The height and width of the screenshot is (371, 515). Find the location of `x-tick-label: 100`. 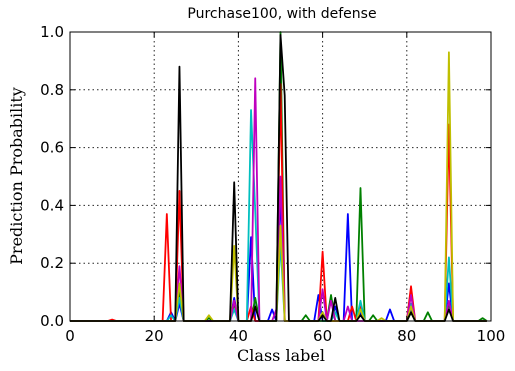

x-tick-label: 100 is located at coordinates (491, 336).